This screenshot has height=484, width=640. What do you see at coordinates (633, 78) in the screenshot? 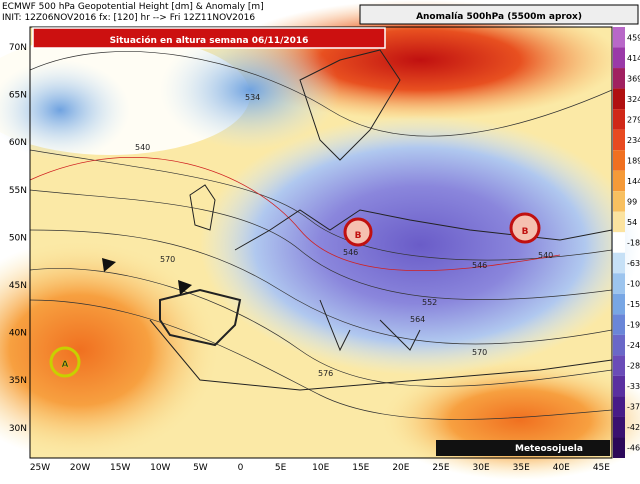
I see `colorbar-label: 369` at bounding box center [633, 78].